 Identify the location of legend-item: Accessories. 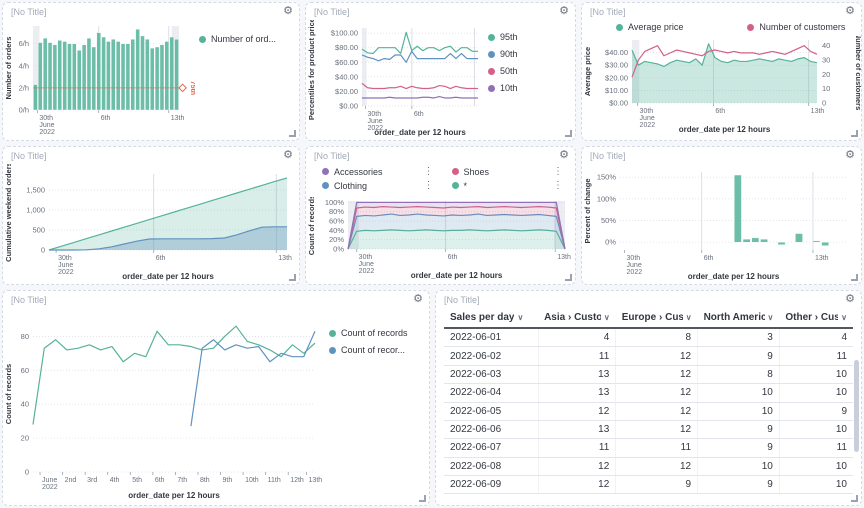
(352, 172).